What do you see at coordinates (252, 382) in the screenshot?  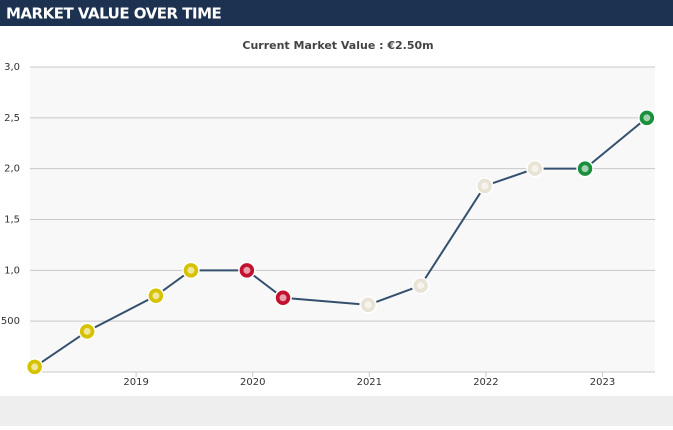 I see `x-tick-label: 2020` at bounding box center [252, 382].